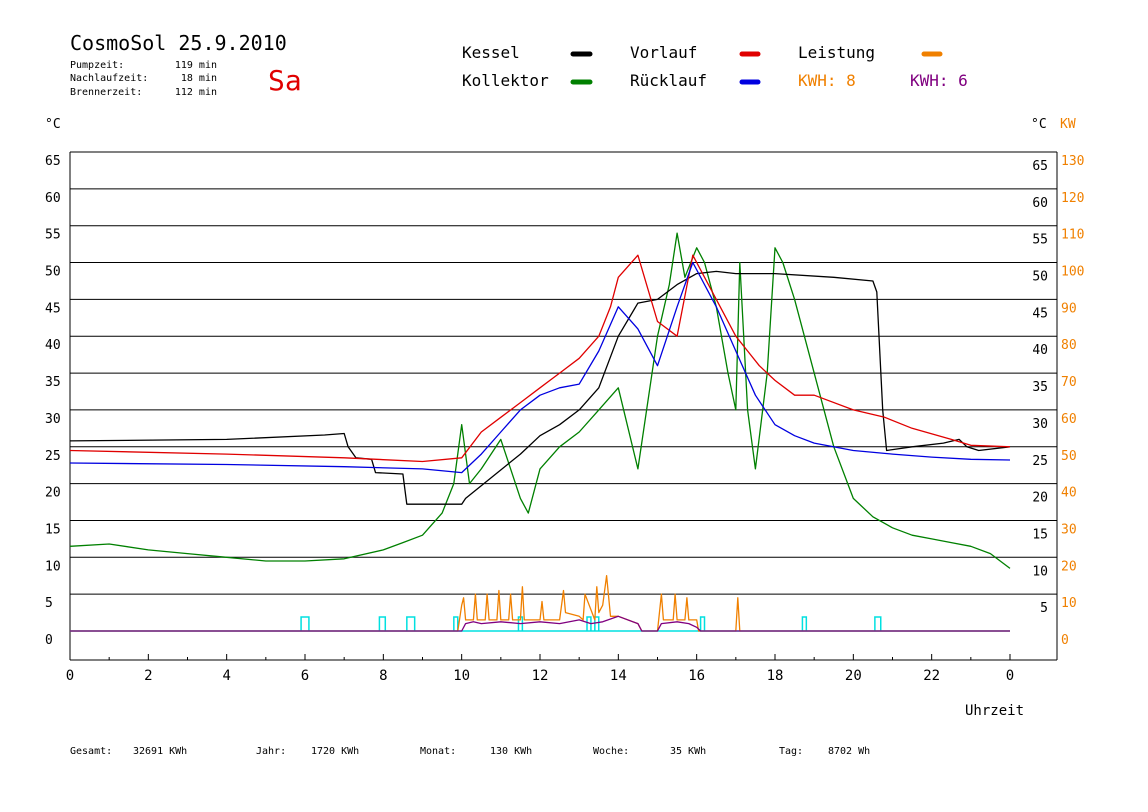  I want to click on x-tick-label: 16, so click(696, 676).